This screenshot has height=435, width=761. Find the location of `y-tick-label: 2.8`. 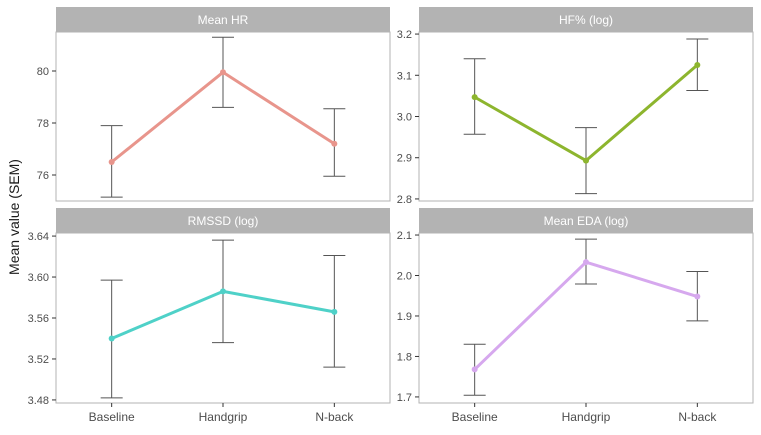

y-tick-label: 2.8 is located at coordinates (404, 200).